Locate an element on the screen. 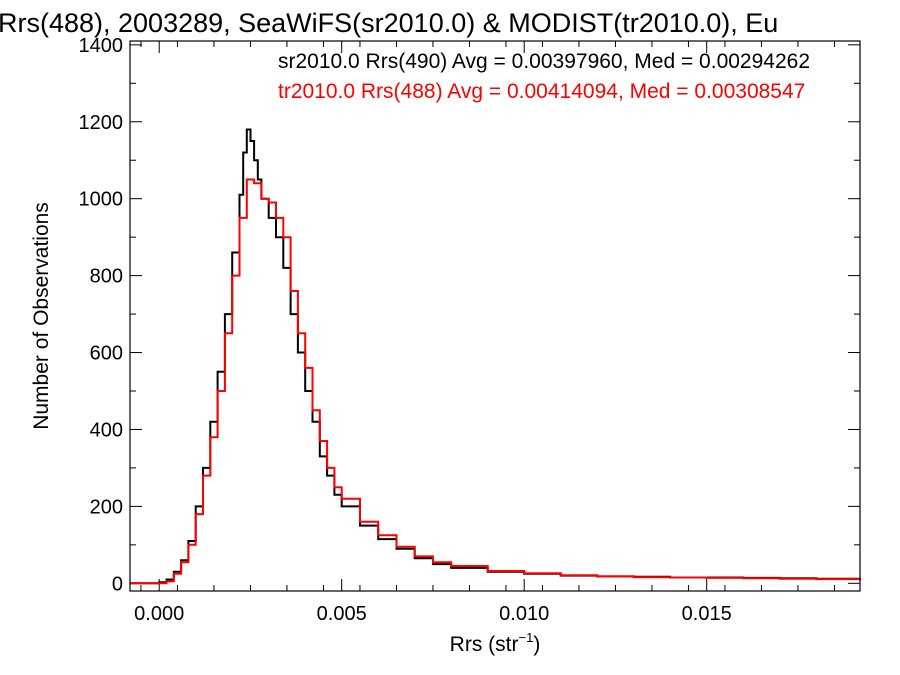 This screenshot has width=900, height=675. y-tick-labels: 0 200 400 600 800 1000 1200 1400 is located at coordinates (101, 315).